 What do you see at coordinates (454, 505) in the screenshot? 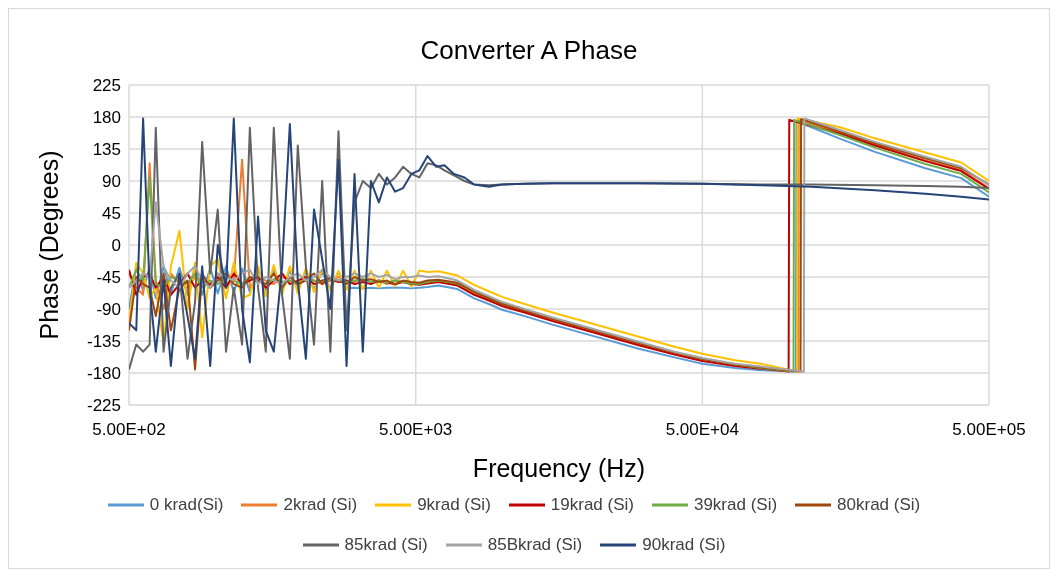
I see `legend-label: 9krad (Si)` at bounding box center [454, 505].